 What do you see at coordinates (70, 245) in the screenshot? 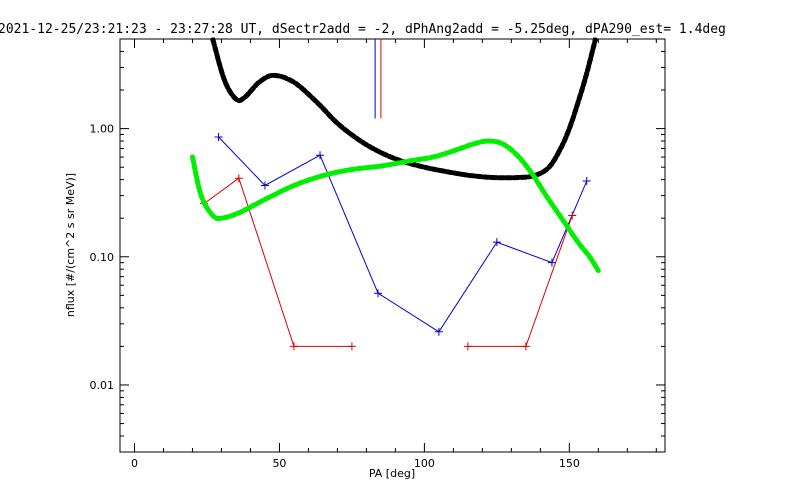
I see `y-axis-label: nflux [#/(cm^2 s sr MeV)]` at bounding box center [70, 245].